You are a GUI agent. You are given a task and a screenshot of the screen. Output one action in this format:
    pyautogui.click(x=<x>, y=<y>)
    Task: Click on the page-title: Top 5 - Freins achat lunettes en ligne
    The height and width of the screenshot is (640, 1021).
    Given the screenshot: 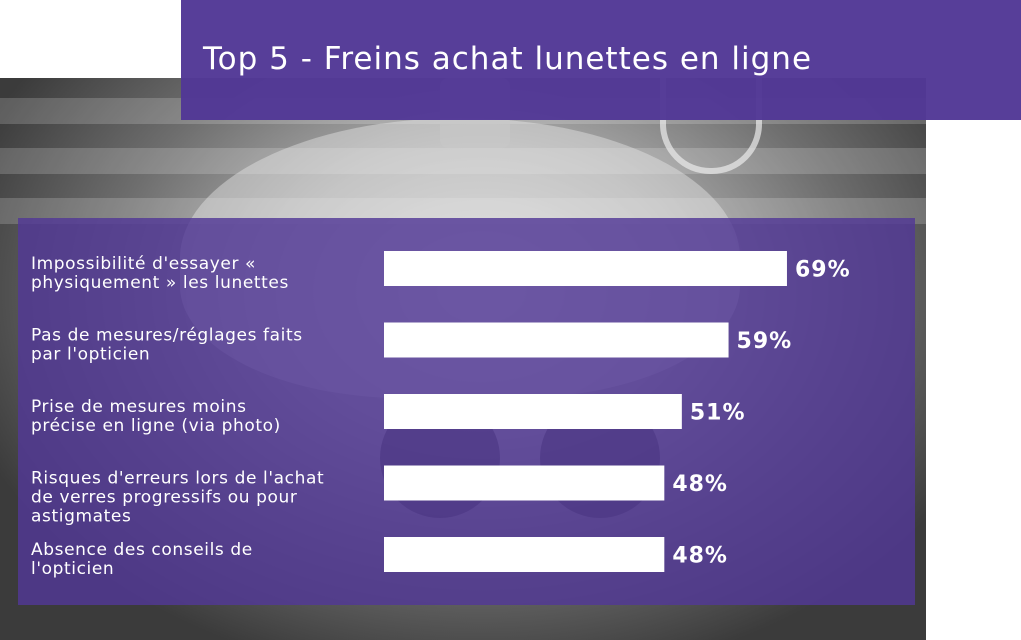 What is the action you would take?
    pyautogui.click(x=508, y=59)
    